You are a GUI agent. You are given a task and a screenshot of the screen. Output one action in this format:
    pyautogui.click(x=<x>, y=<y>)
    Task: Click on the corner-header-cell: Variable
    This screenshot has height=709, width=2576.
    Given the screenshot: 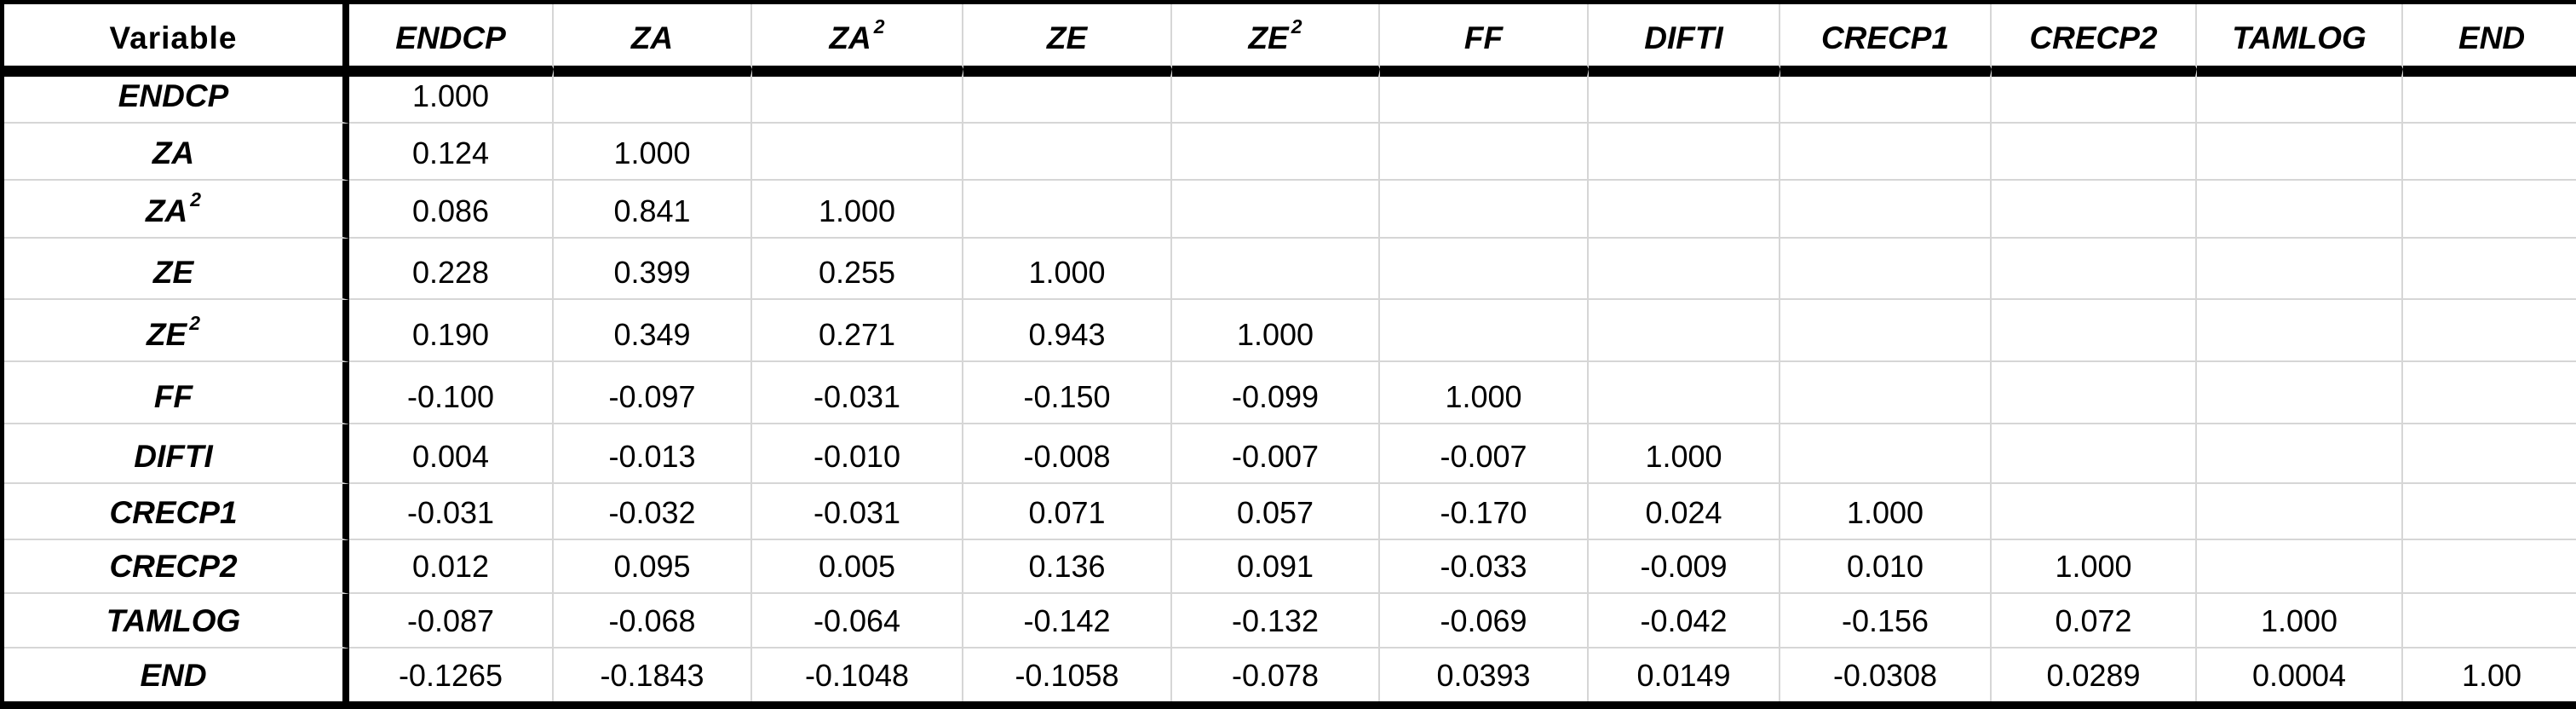 What is the action you would take?
    pyautogui.click(x=177, y=36)
    